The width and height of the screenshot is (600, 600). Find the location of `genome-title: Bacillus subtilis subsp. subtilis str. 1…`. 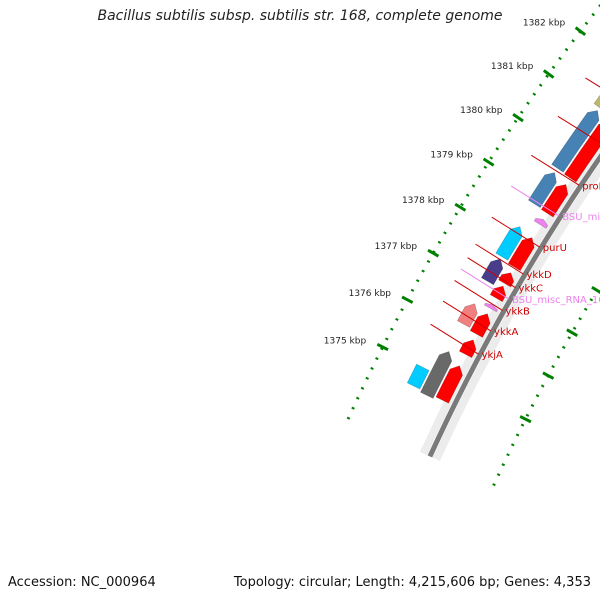

genome-title: Bacillus subtilis subsp. subtilis str. 1… is located at coordinates (300, 16).